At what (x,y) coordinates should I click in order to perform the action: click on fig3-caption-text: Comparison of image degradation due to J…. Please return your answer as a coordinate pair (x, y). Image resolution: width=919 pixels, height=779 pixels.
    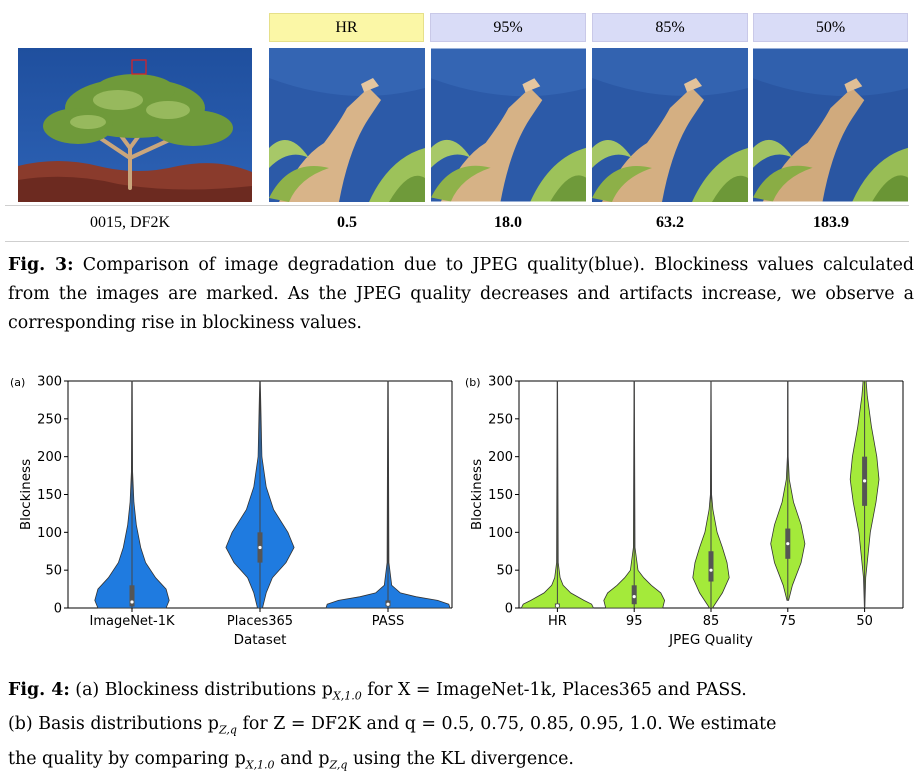
    Looking at the image, I should click on (461, 294).